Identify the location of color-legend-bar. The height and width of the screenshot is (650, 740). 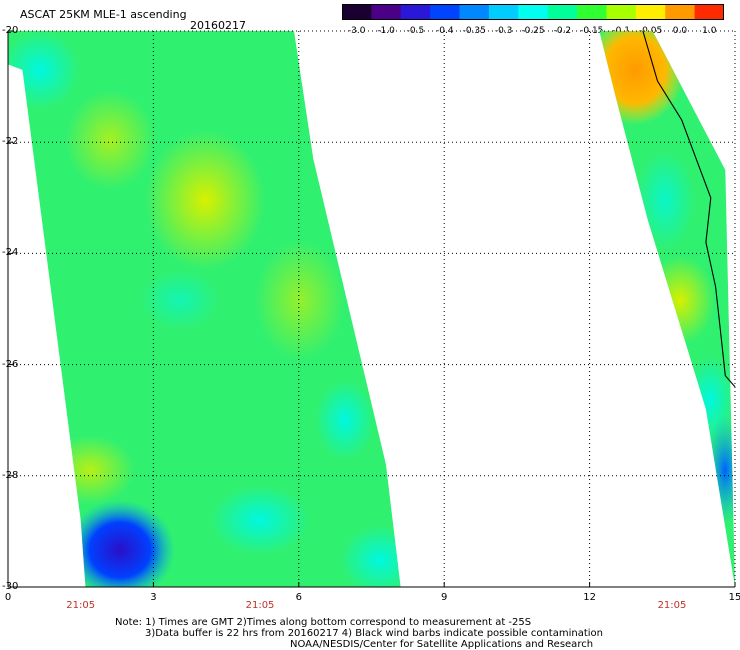
(533, 12).